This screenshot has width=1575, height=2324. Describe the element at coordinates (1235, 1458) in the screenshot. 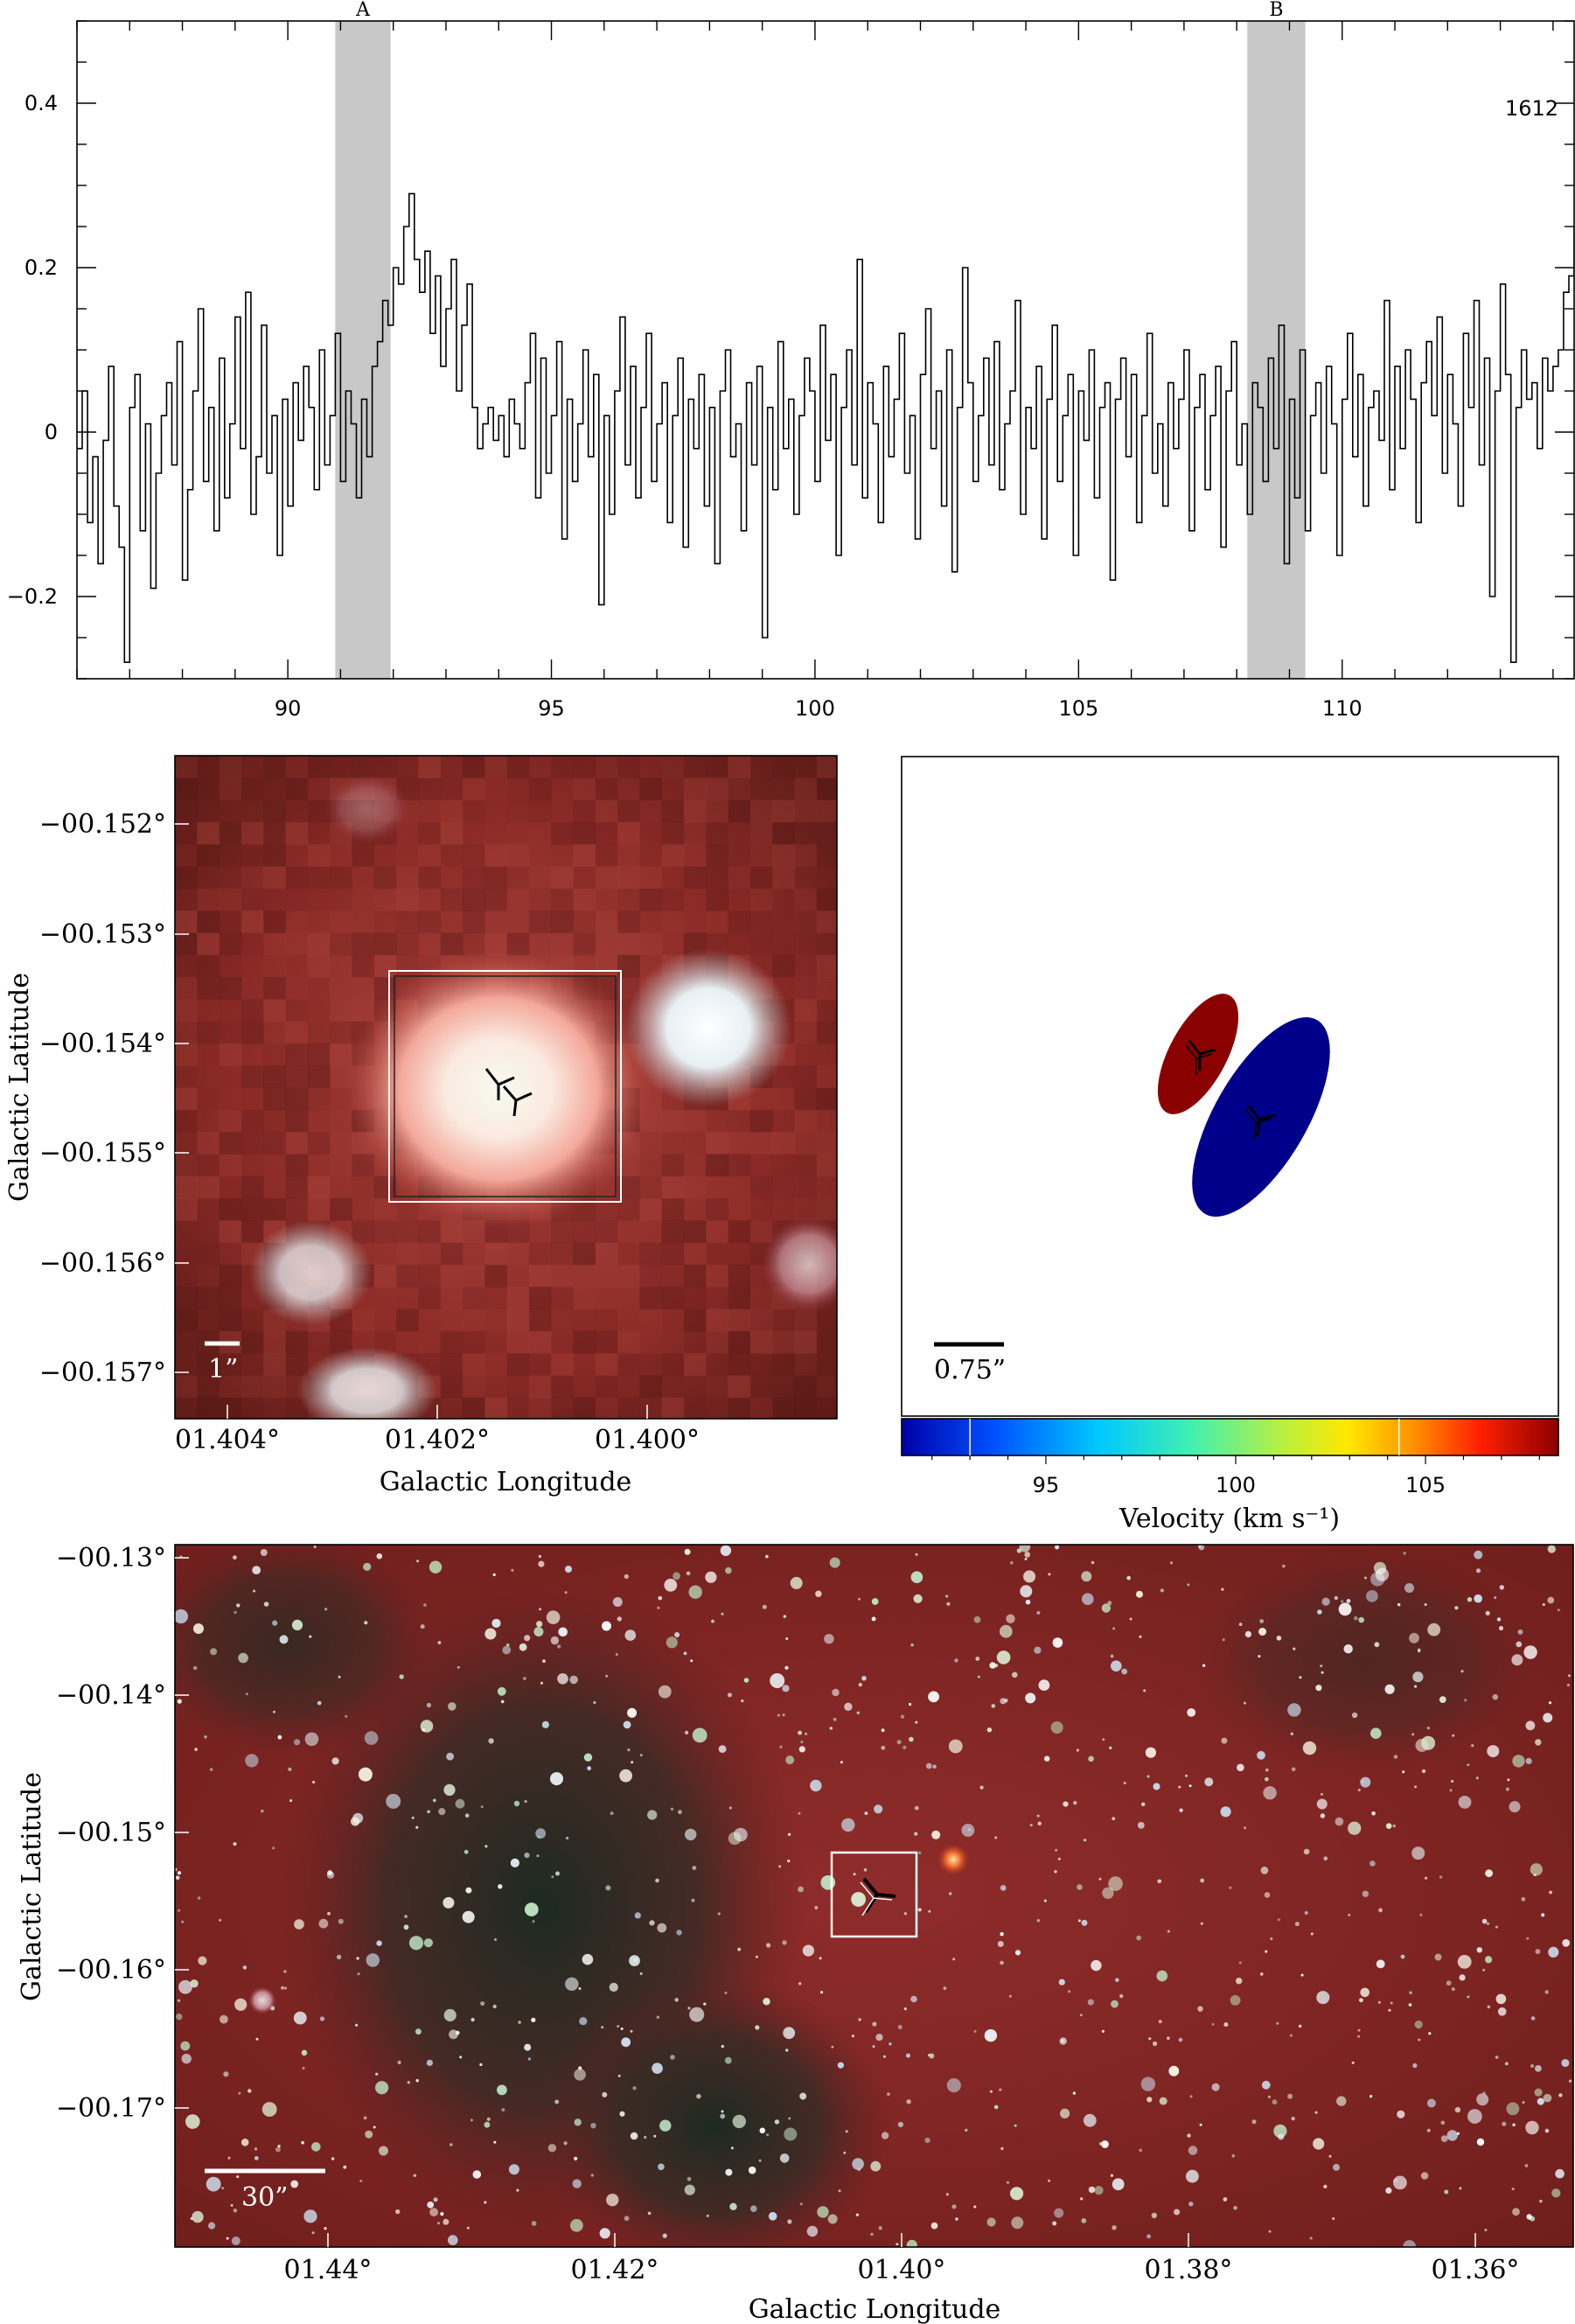

I see `colorbar-ticks: 95 100 105` at that location.